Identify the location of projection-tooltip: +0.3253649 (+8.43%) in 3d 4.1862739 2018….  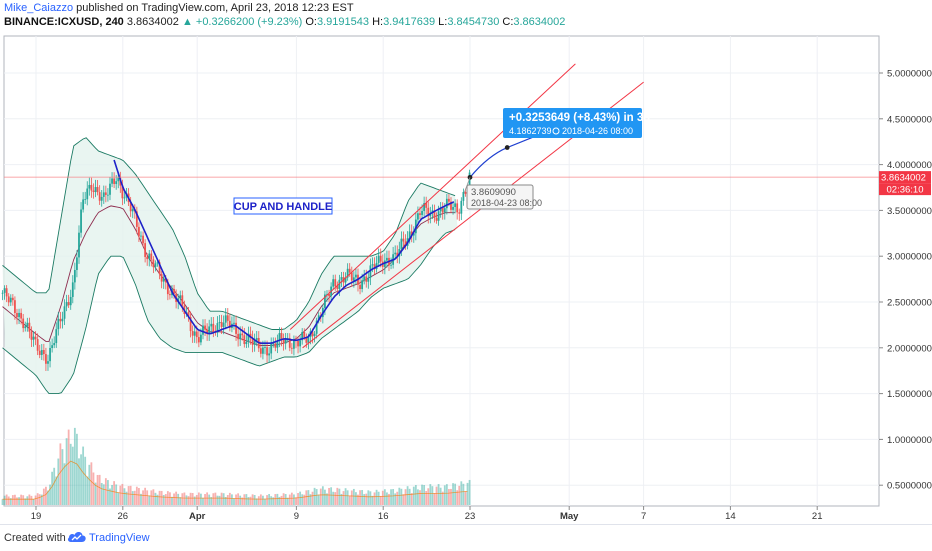
(576, 123).